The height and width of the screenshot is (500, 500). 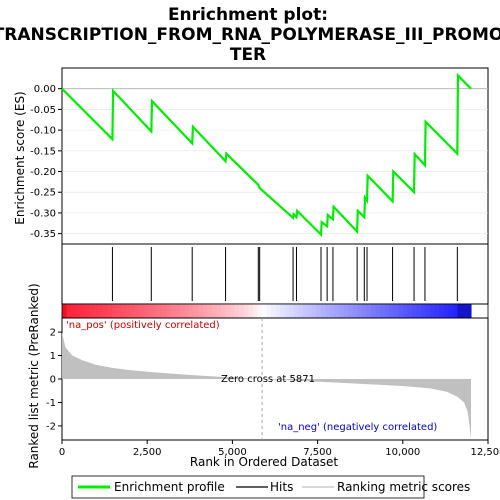 What do you see at coordinates (248, 15) in the screenshot?
I see `chart-title-line-1: Enrichment plot:` at bounding box center [248, 15].